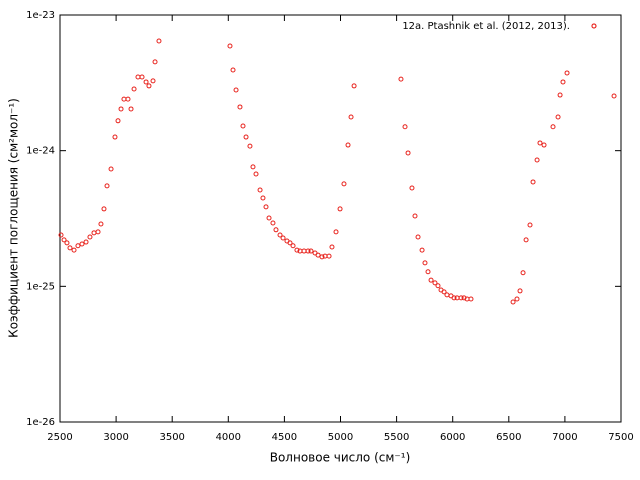 The image size is (640, 480). Describe the element at coordinates (564, 437) in the screenshot. I see `x-tick-label: 7000` at that location.